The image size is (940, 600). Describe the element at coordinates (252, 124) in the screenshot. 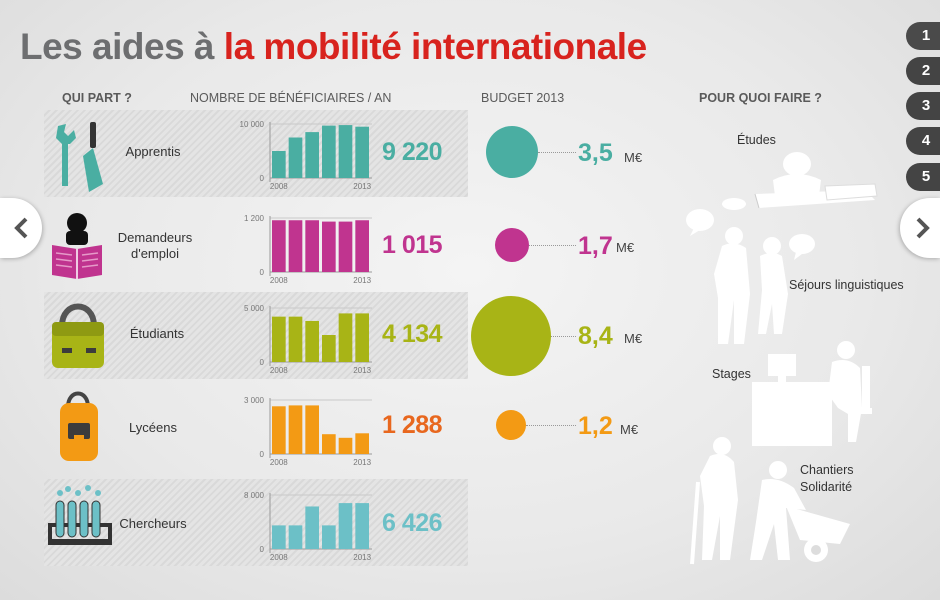

I see `y-tick-label: 10 000` at that location.